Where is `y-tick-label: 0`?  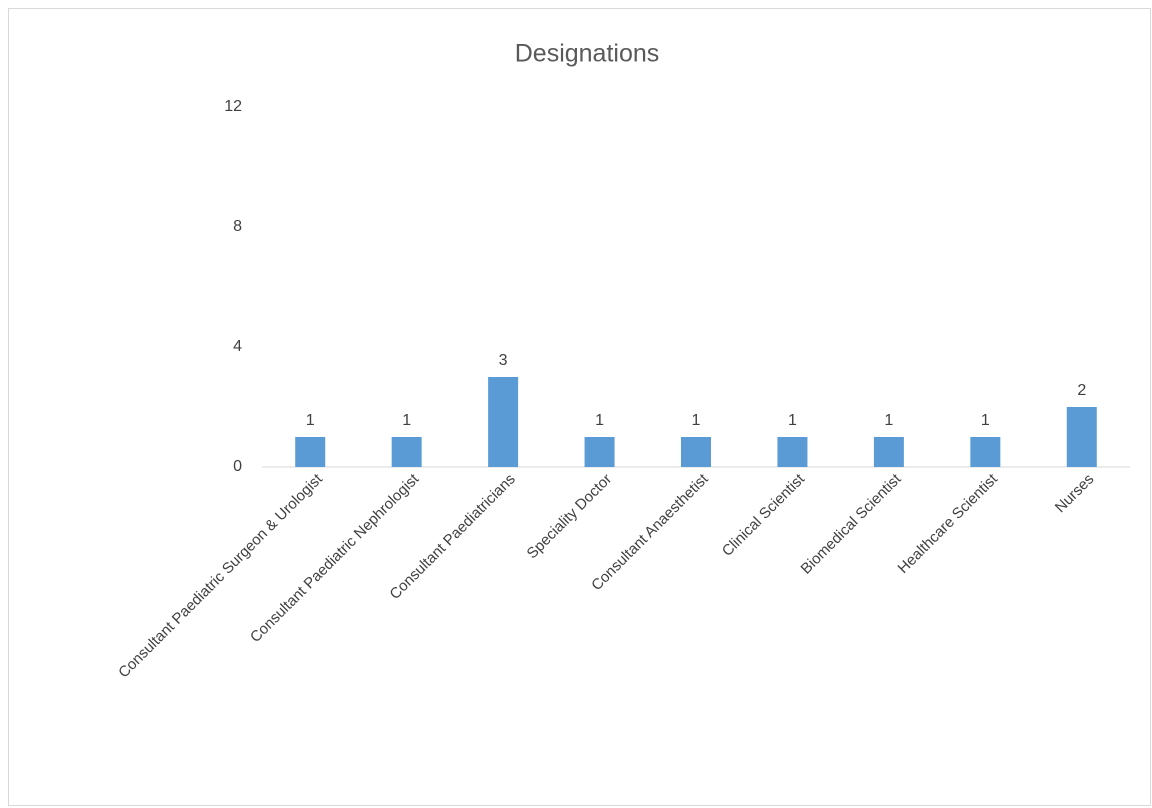 y-tick-label: 0 is located at coordinates (237, 466).